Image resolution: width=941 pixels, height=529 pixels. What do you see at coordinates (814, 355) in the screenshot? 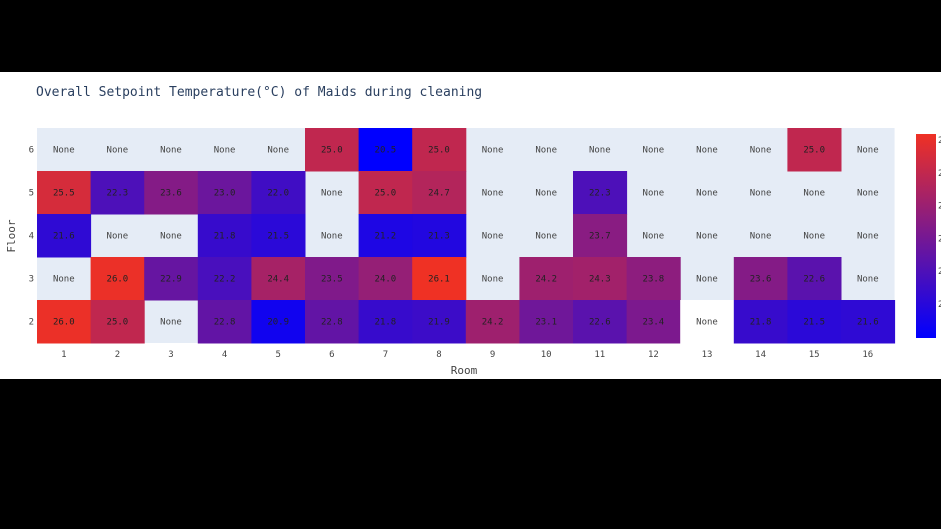
I see `x-tick-label: 15` at bounding box center [814, 355].